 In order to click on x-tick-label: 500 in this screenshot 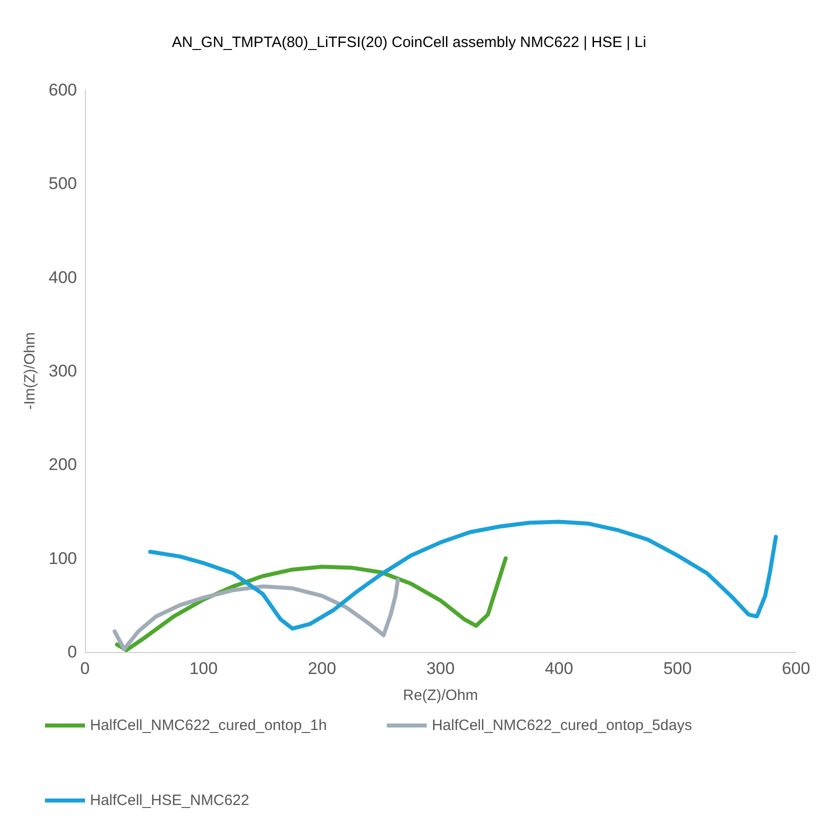, I will do `click(677, 668)`.